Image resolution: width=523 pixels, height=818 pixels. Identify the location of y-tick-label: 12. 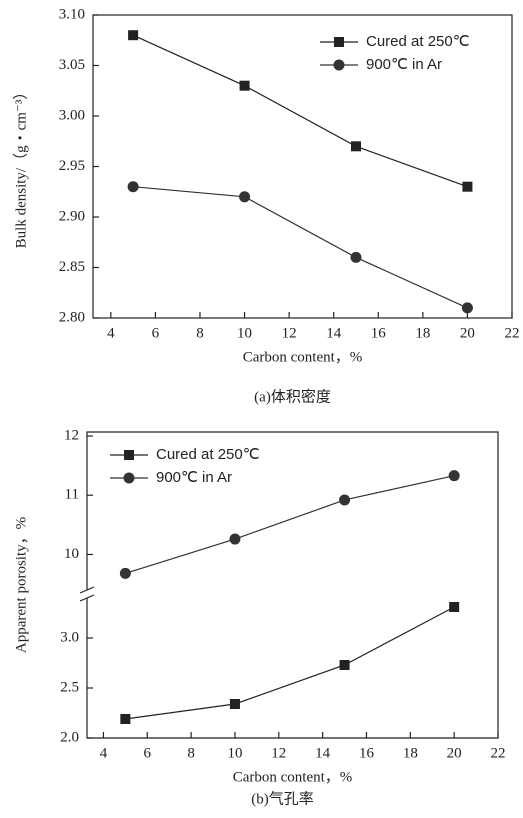
(71, 435).